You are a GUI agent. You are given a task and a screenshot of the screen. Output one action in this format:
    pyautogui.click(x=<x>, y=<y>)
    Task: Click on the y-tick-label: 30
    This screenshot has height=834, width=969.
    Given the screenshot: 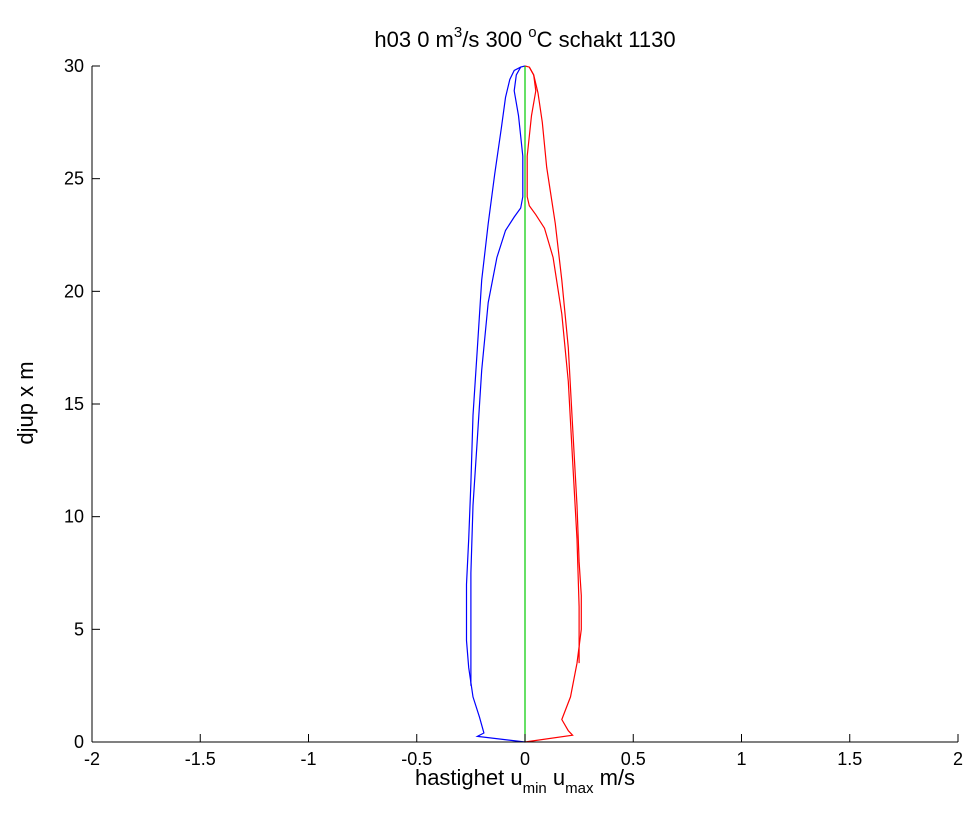 What is the action you would take?
    pyautogui.click(x=74, y=66)
    